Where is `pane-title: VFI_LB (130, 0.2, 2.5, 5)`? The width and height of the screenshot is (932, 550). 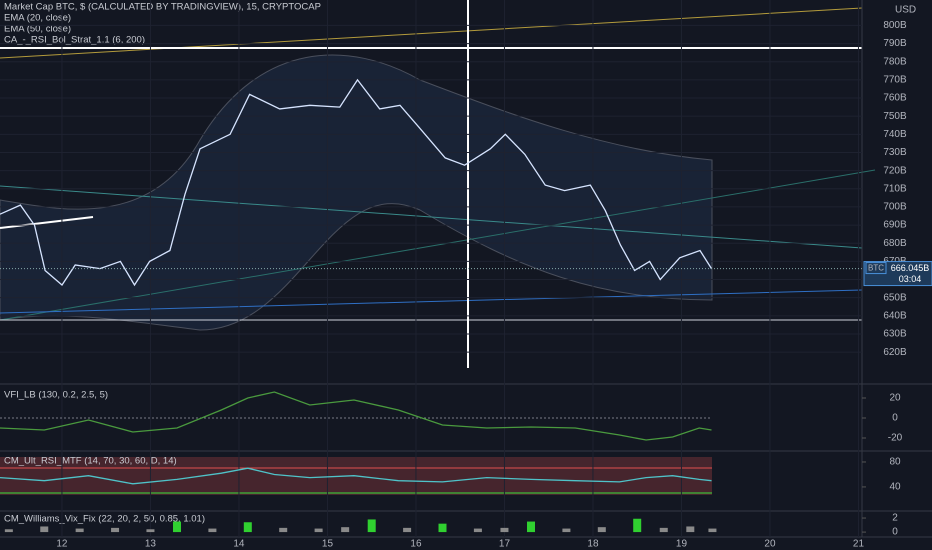
pane-title: VFI_LB (130, 0.2, 2.5, 5) is located at coordinates (56, 395).